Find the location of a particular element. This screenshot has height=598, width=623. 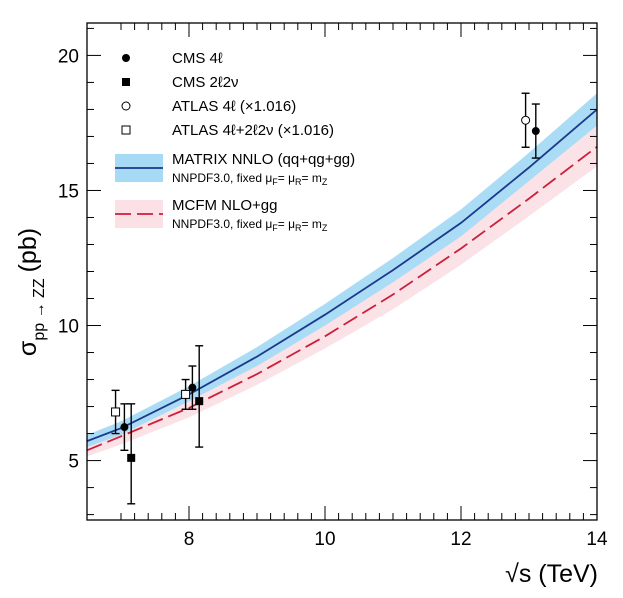

legend-label: CMS 2ℓ2ν is located at coordinates (205, 82).